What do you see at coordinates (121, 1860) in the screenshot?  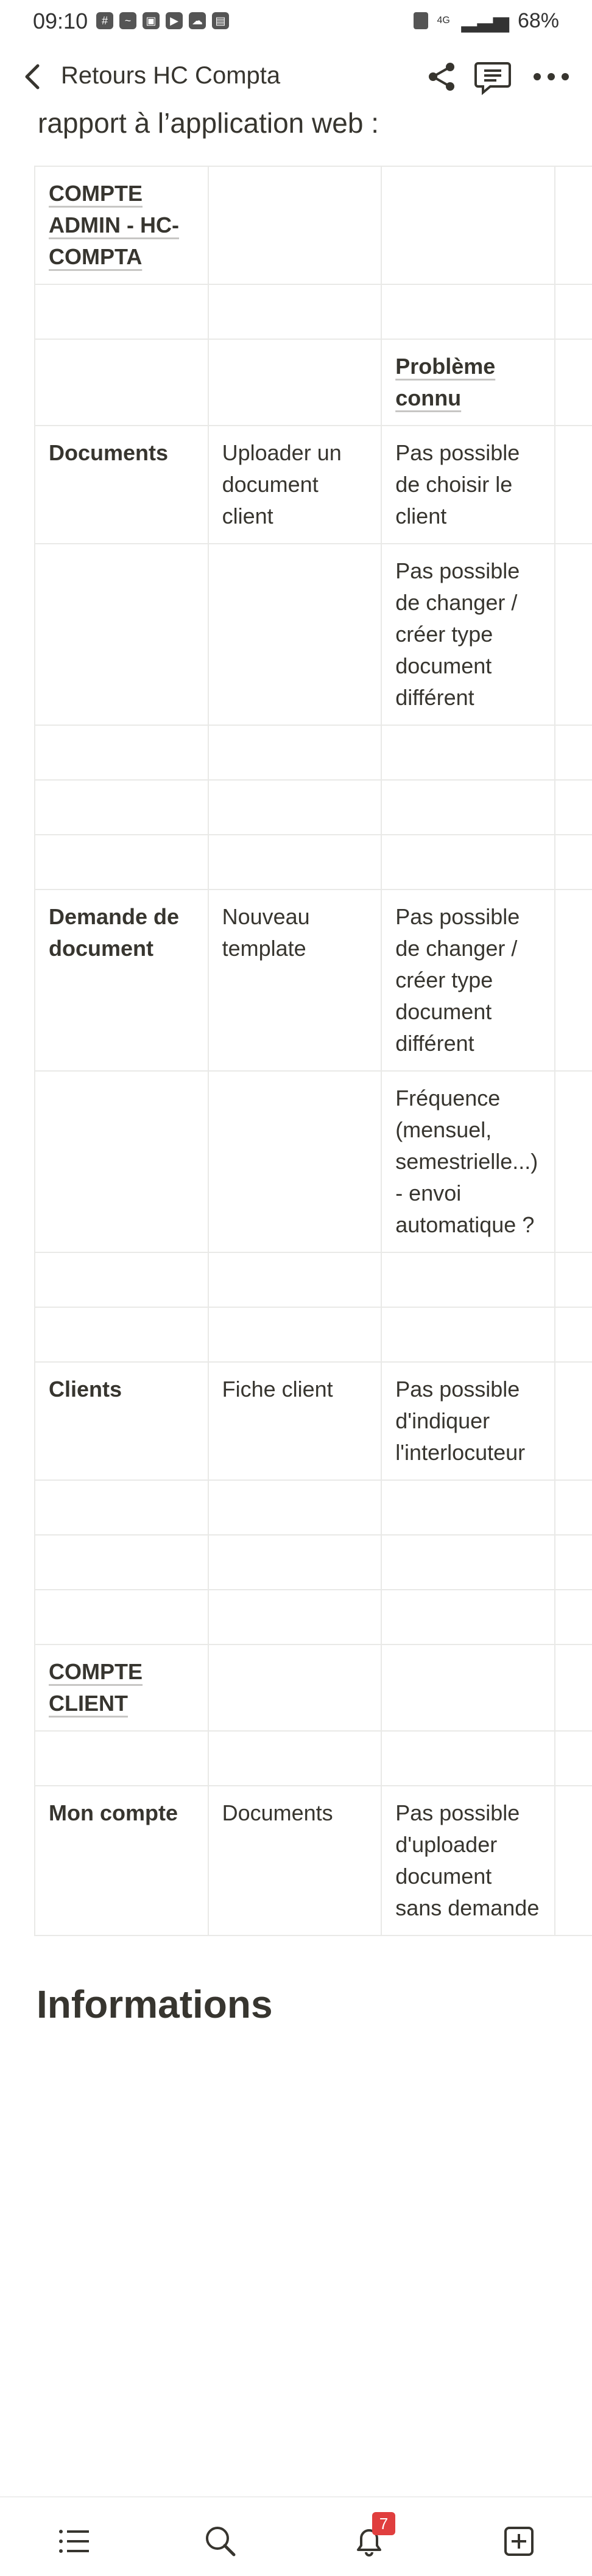 I see `table-cell: Mon compte` at bounding box center [121, 1860].